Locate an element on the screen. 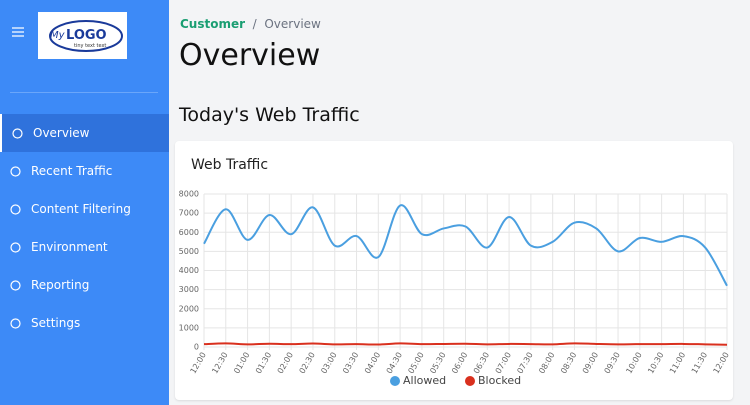 The image size is (750, 405). x-tick-label: 06:00 is located at coordinates (459, 363).